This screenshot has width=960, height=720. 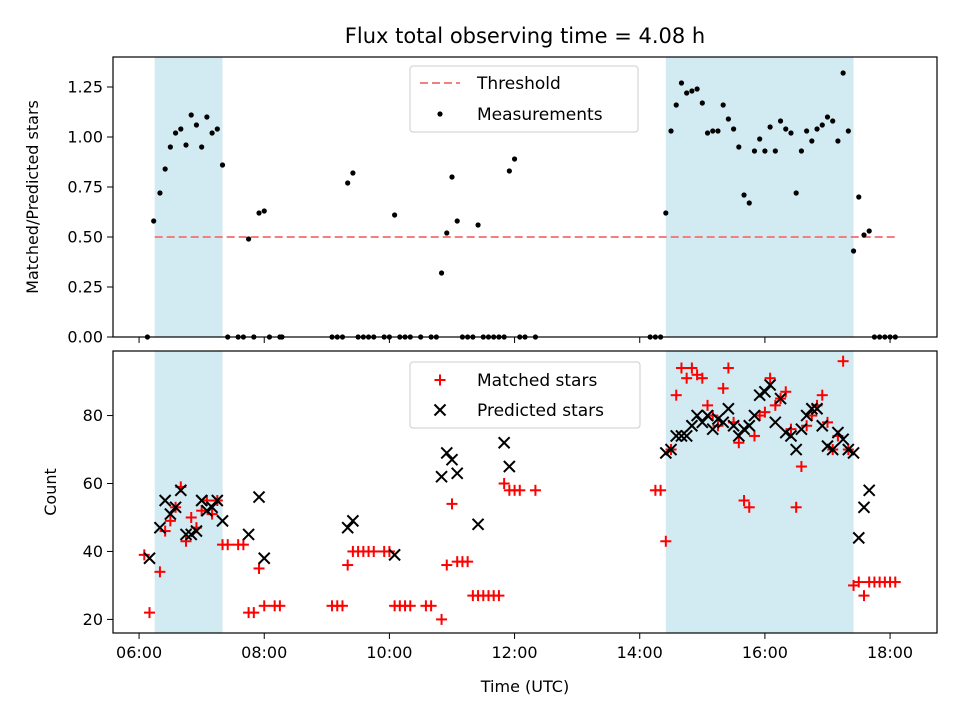 What do you see at coordinates (248, 534) in the screenshot?
I see `predicted-point-14-b` at bounding box center [248, 534].